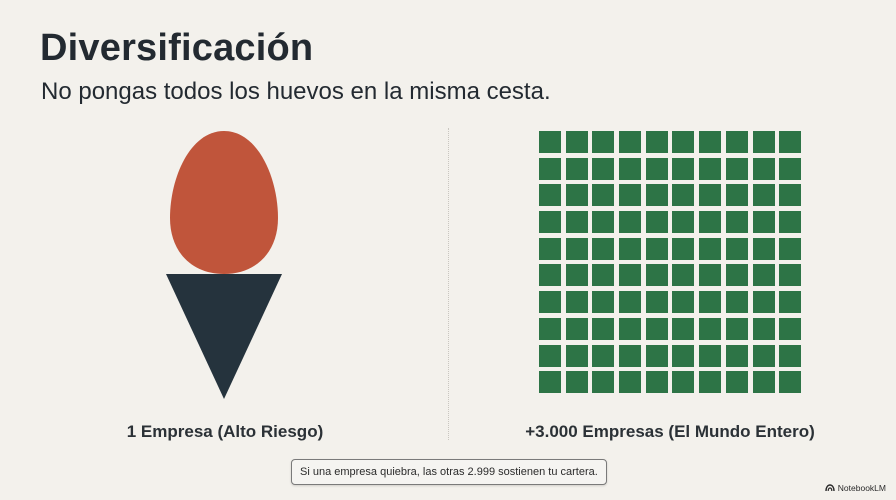 The image size is (896, 500). Describe the element at coordinates (224, 336) in the screenshot. I see `cone-shape` at that location.